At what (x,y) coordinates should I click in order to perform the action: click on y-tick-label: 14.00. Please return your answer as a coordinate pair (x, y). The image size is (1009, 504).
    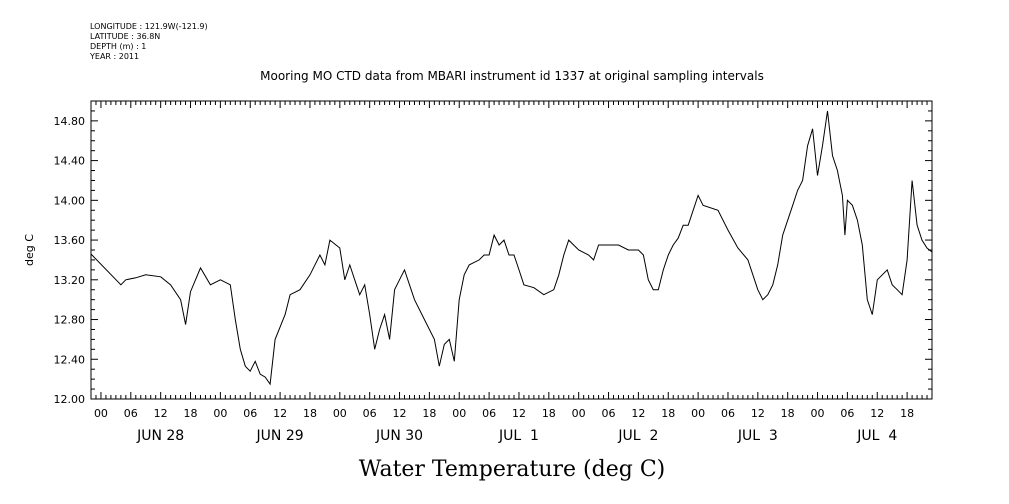
    Looking at the image, I should click on (70, 200).